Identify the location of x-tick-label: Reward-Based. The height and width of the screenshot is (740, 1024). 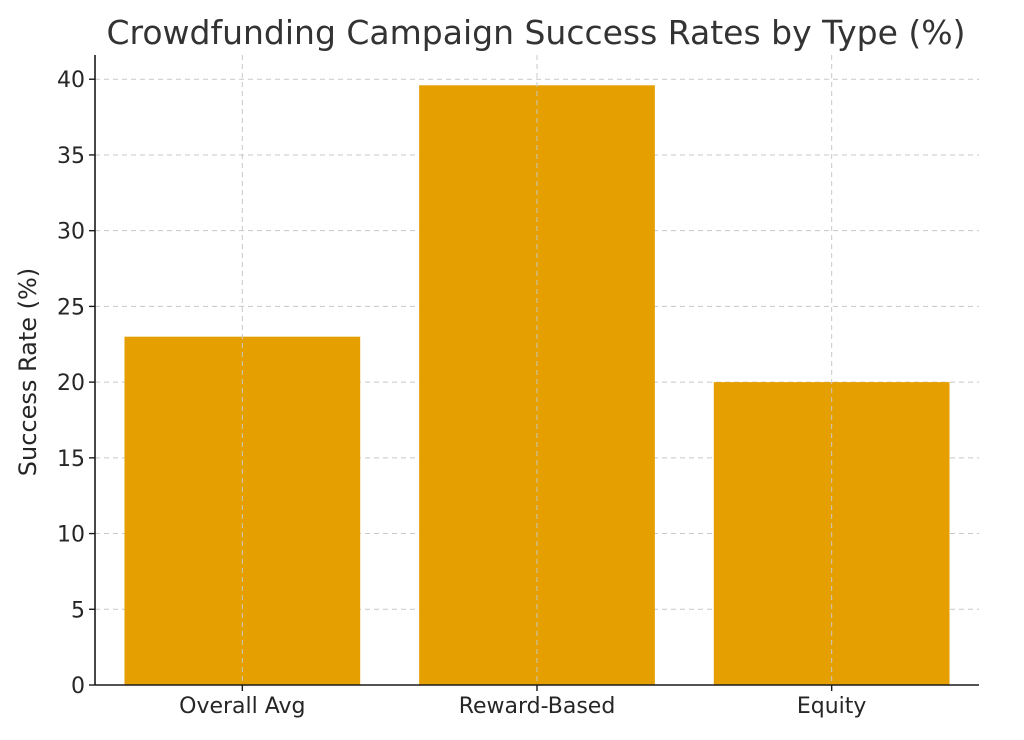
(537, 706).